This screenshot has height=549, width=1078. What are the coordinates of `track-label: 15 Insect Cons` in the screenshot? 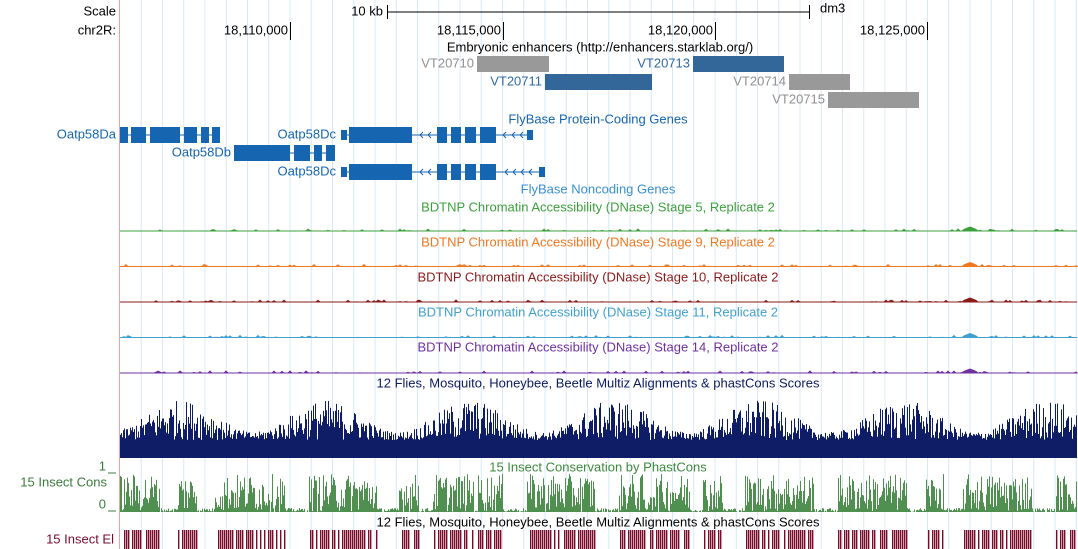 It's located at (63, 481).